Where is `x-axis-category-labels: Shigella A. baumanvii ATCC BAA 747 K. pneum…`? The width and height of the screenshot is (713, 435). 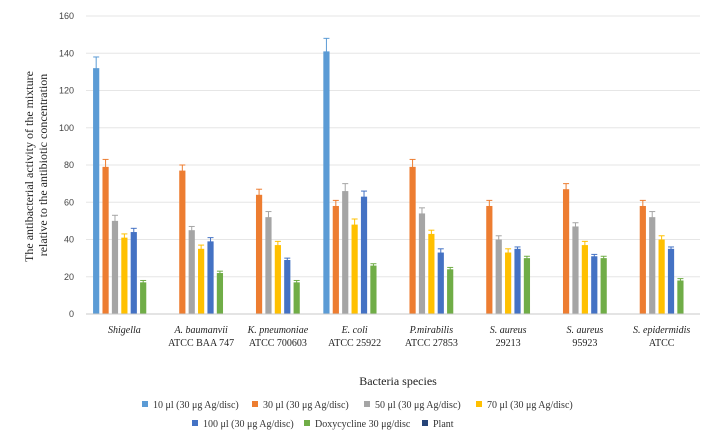 x-axis-category-labels: Shigella A. baumanvii ATCC BAA 747 K. pneum… is located at coordinates (399, 337).